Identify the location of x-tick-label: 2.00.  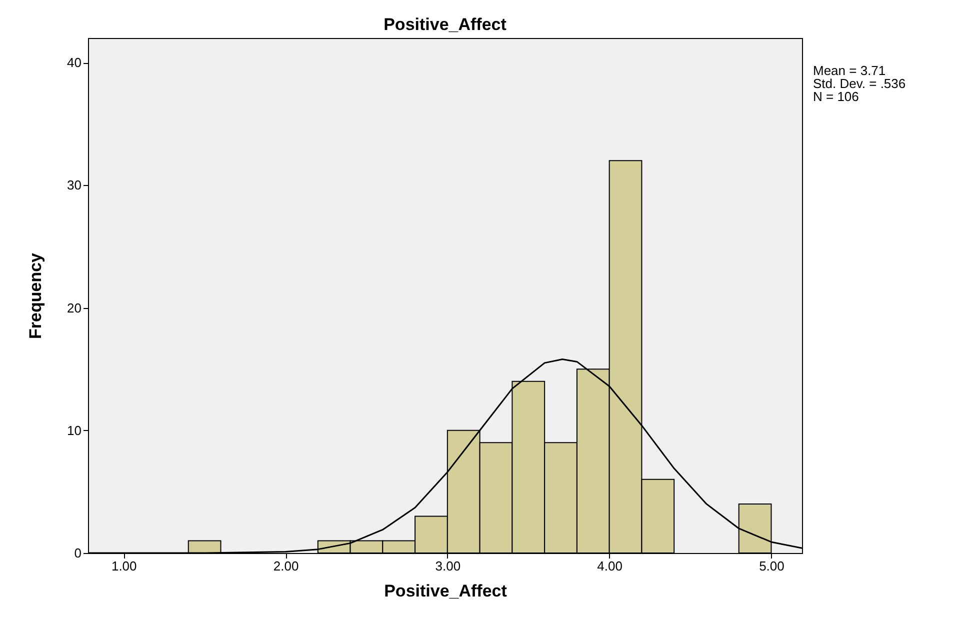
(286, 566).